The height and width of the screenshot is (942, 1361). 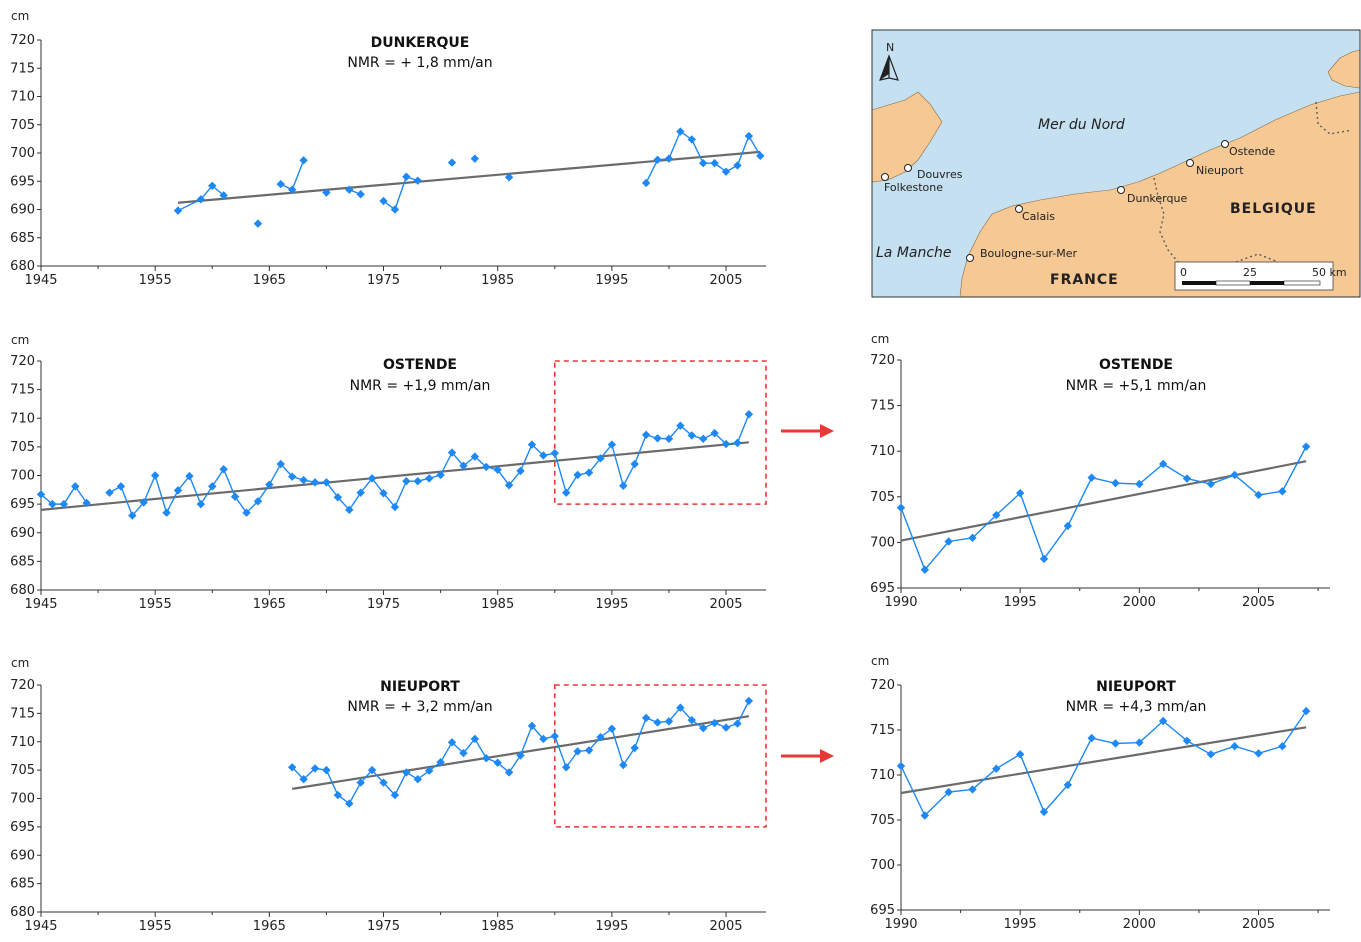 What do you see at coordinates (269, 926) in the screenshot?
I see `x-tick-label: 1965` at bounding box center [269, 926].